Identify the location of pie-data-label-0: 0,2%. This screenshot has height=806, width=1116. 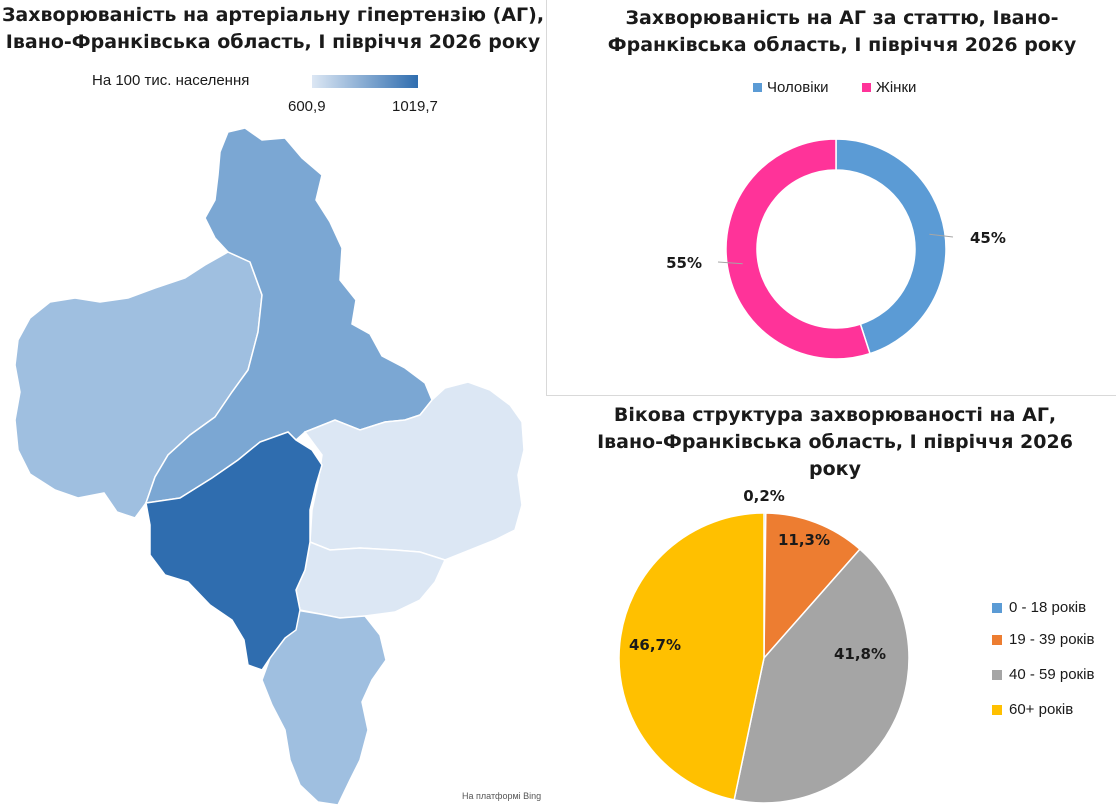
(764, 496).